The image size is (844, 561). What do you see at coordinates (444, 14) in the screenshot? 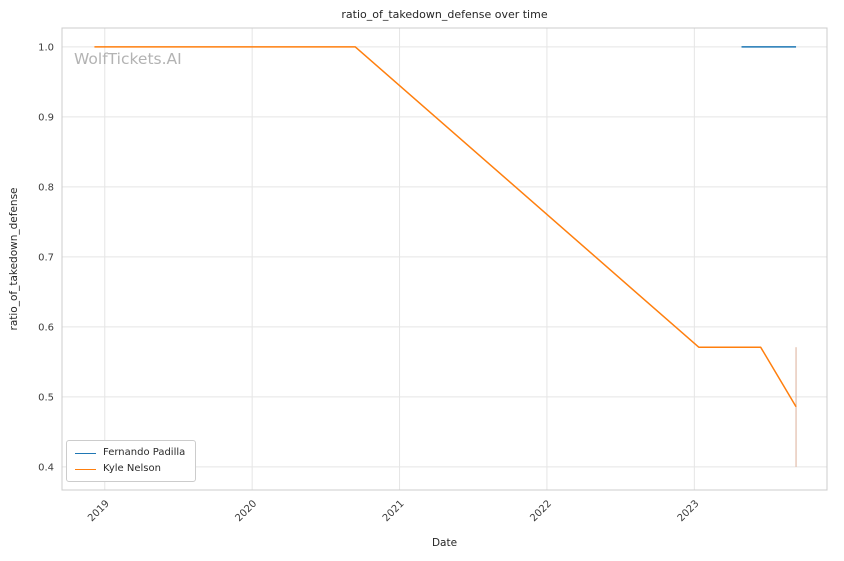
I see `chart-title: ratio_of_takedown_defense over time` at bounding box center [444, 14].